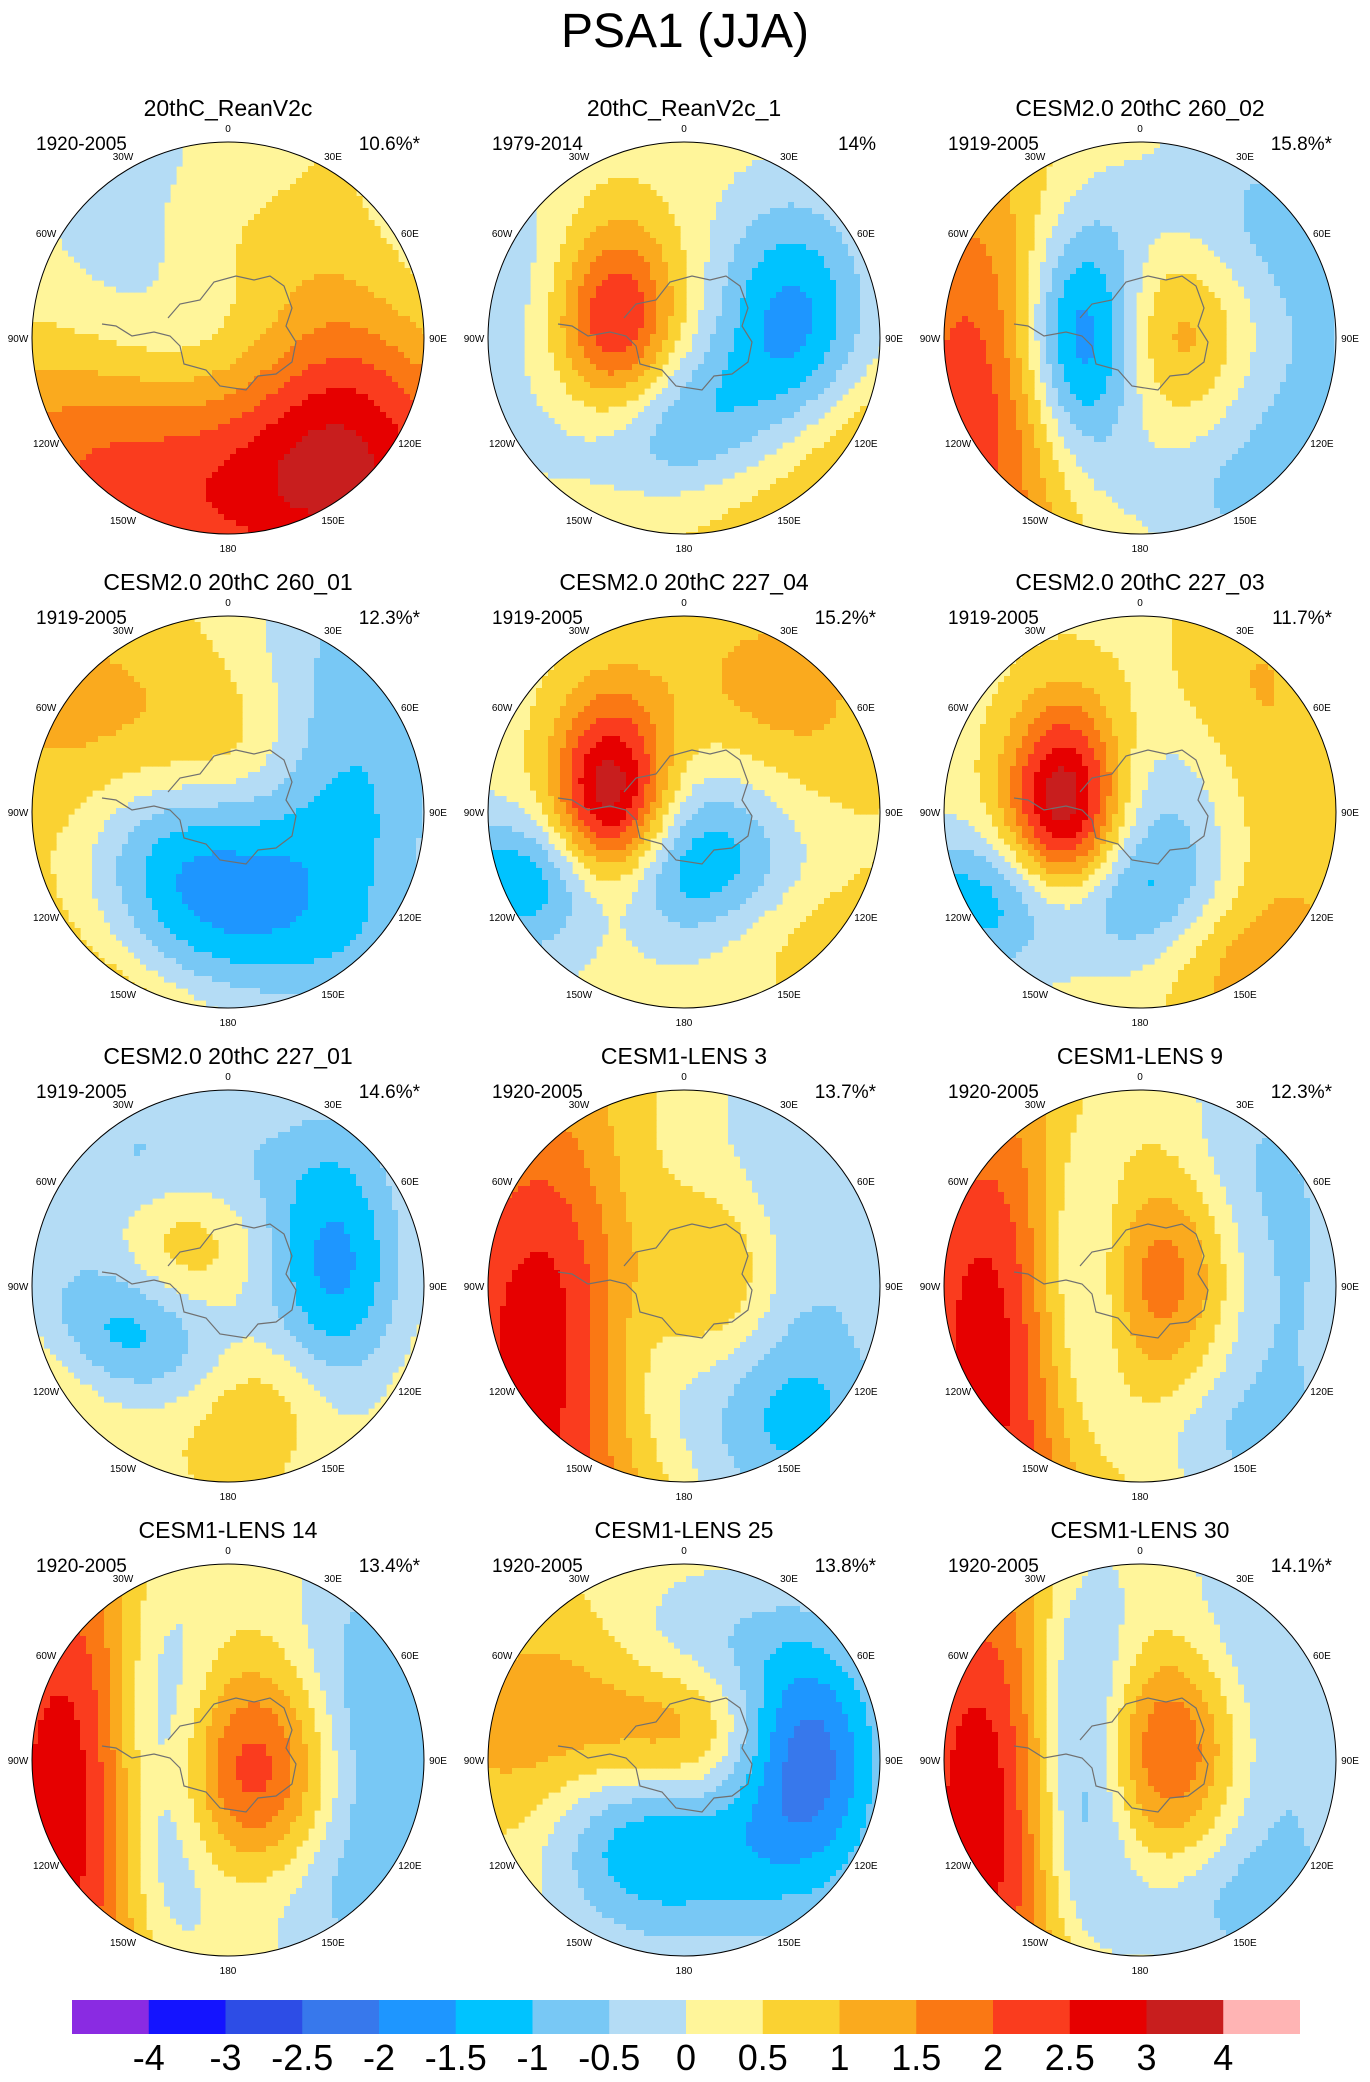 The image size is (1370, 2082). Describe the element at coordinates (993, 619) in the screenshot. I see `panel-period: 1919-2005` at that location.